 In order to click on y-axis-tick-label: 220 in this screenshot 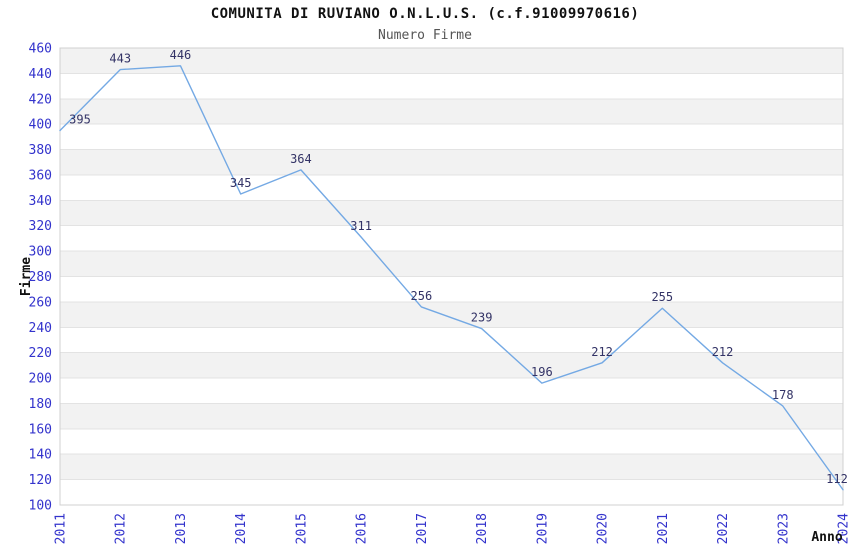, I will do `click(40, 353)`.